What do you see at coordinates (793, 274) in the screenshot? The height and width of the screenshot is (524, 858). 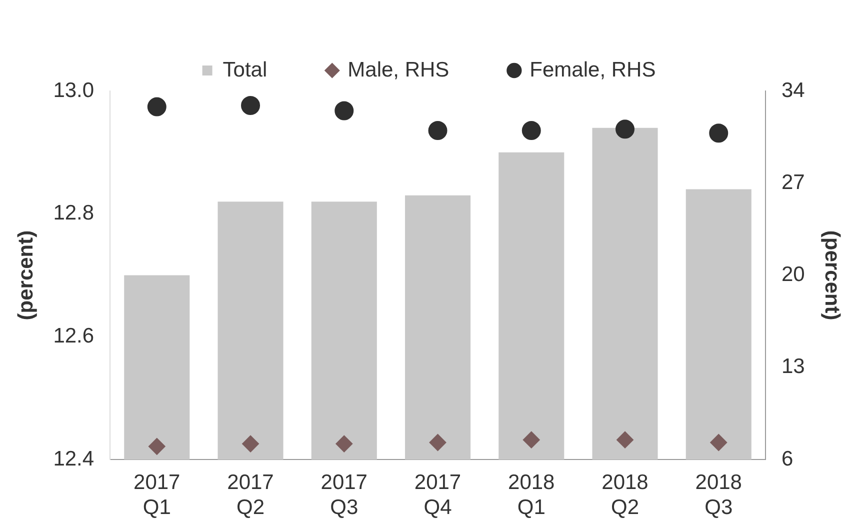 I see `y2-tick-label: 20` at bounding box center [793, 274].